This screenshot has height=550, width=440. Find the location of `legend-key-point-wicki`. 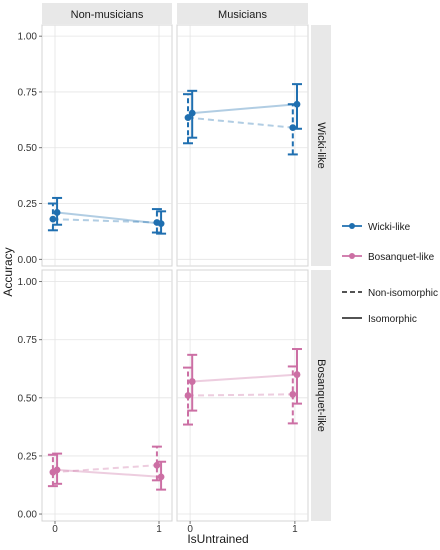

legend-key-point-wicki is located at coordinates (352, 226).